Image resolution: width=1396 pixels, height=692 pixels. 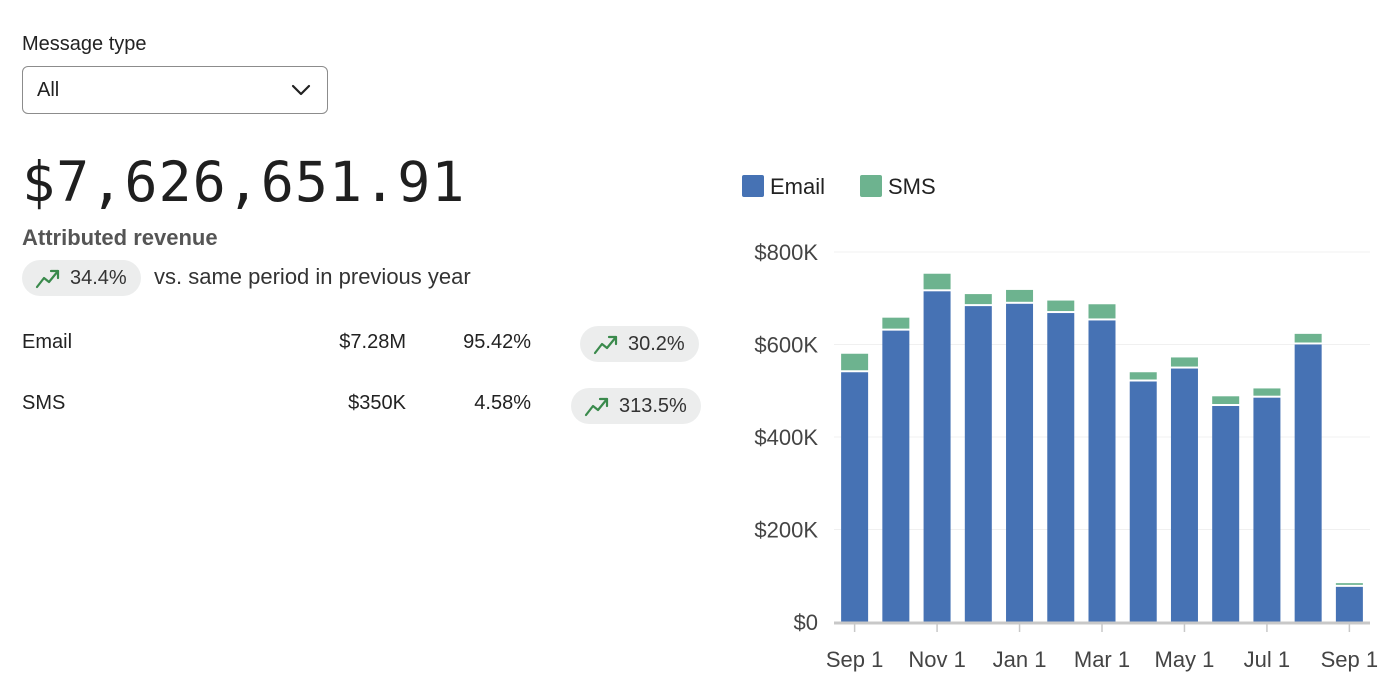 What do you see at coordinates (1102, 646) in the screenshot?
I see `chart-x-axis: Sep 1 Nov 1 Jan 1 Mar 1 May 1 Jul 1 Sep 1` at bounding box center [1102, 646].